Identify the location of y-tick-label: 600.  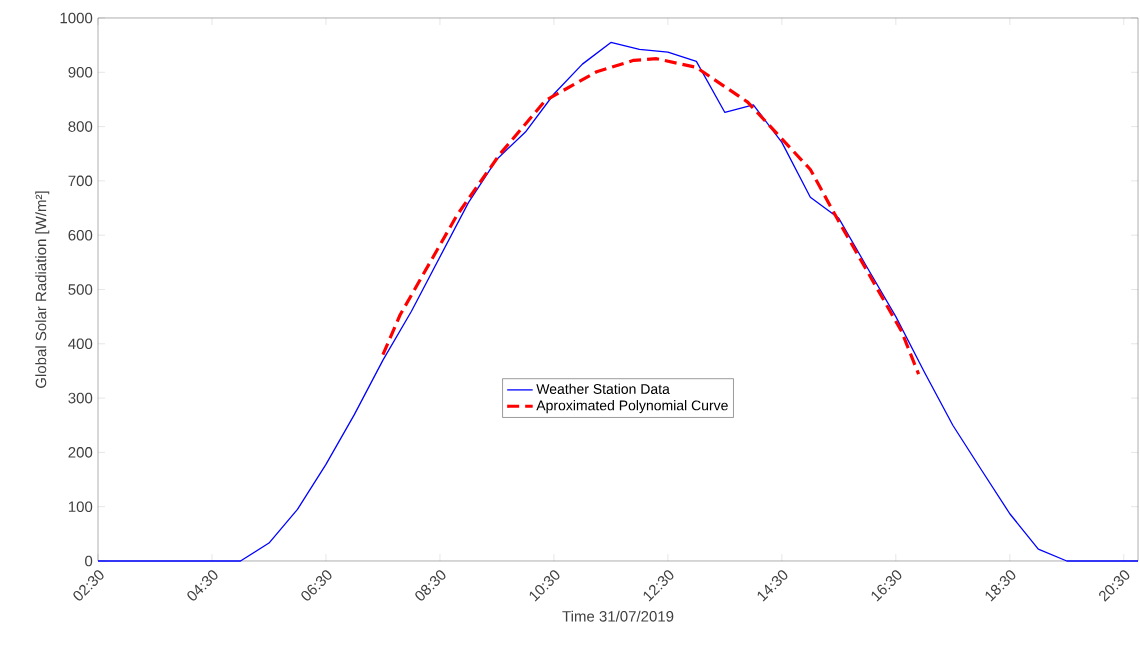
(80, 235).